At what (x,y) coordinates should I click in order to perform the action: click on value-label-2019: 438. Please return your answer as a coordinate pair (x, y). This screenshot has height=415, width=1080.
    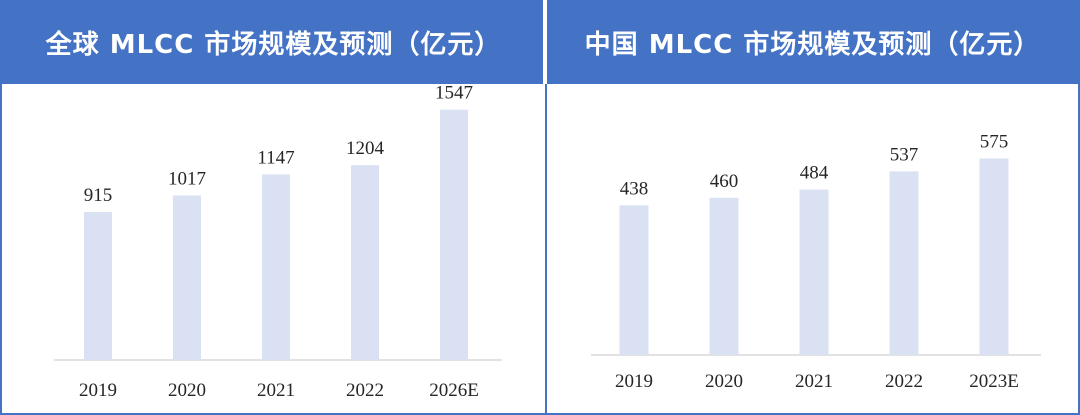
    Looking at the image, I should click on (634, 188).